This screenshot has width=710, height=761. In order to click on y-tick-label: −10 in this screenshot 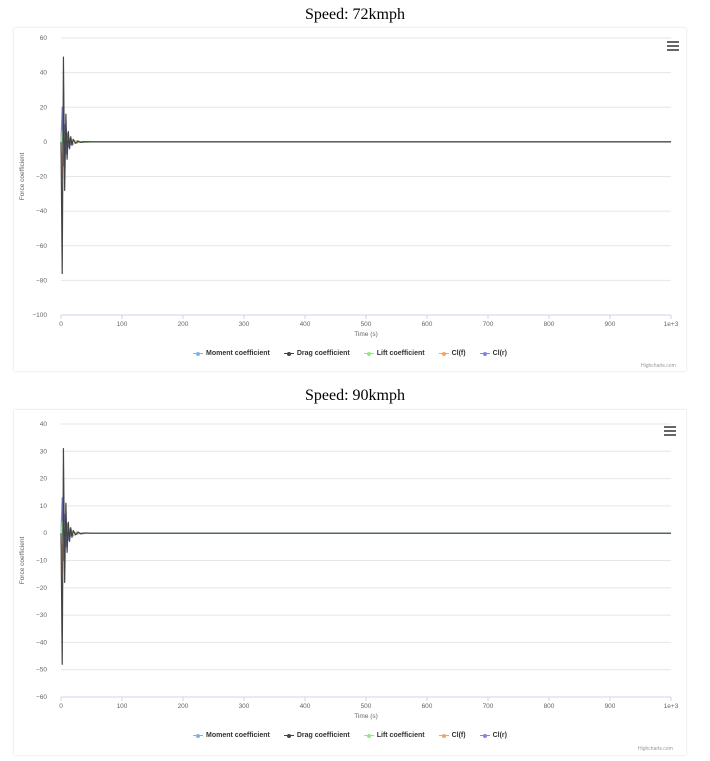, I will do `click(41, 561)`.